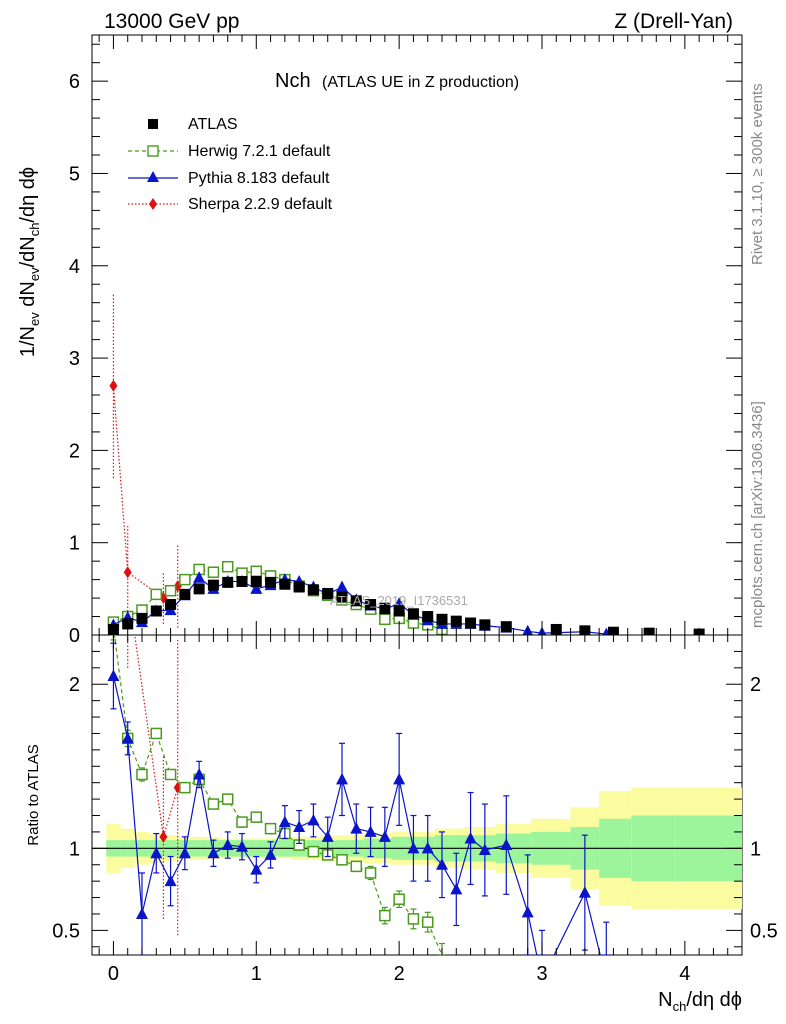  What do you see at coordinates (757, 514) in the screenshot?
I see `mcplots-label: mcplots.cern.ch [arXiv:1306.3436]` at bounding box center [757, 514].